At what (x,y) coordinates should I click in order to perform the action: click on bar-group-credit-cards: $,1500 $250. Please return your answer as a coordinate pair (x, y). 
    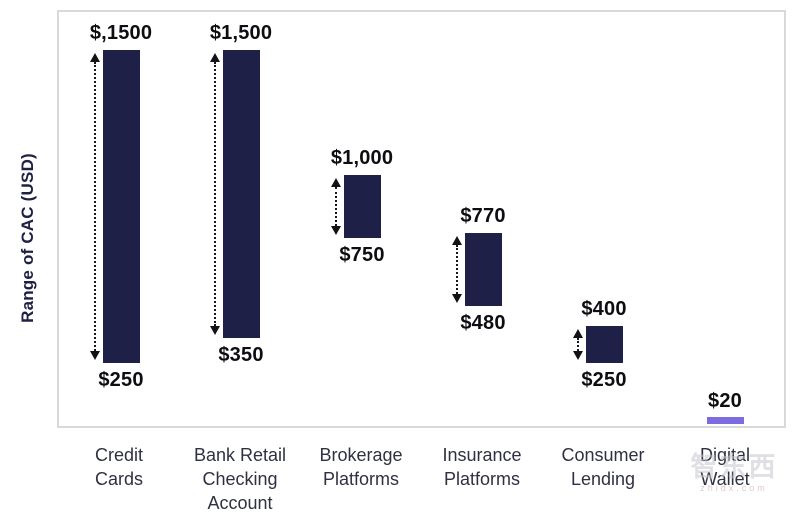
    Looking at the image, I should click on (121, 219).